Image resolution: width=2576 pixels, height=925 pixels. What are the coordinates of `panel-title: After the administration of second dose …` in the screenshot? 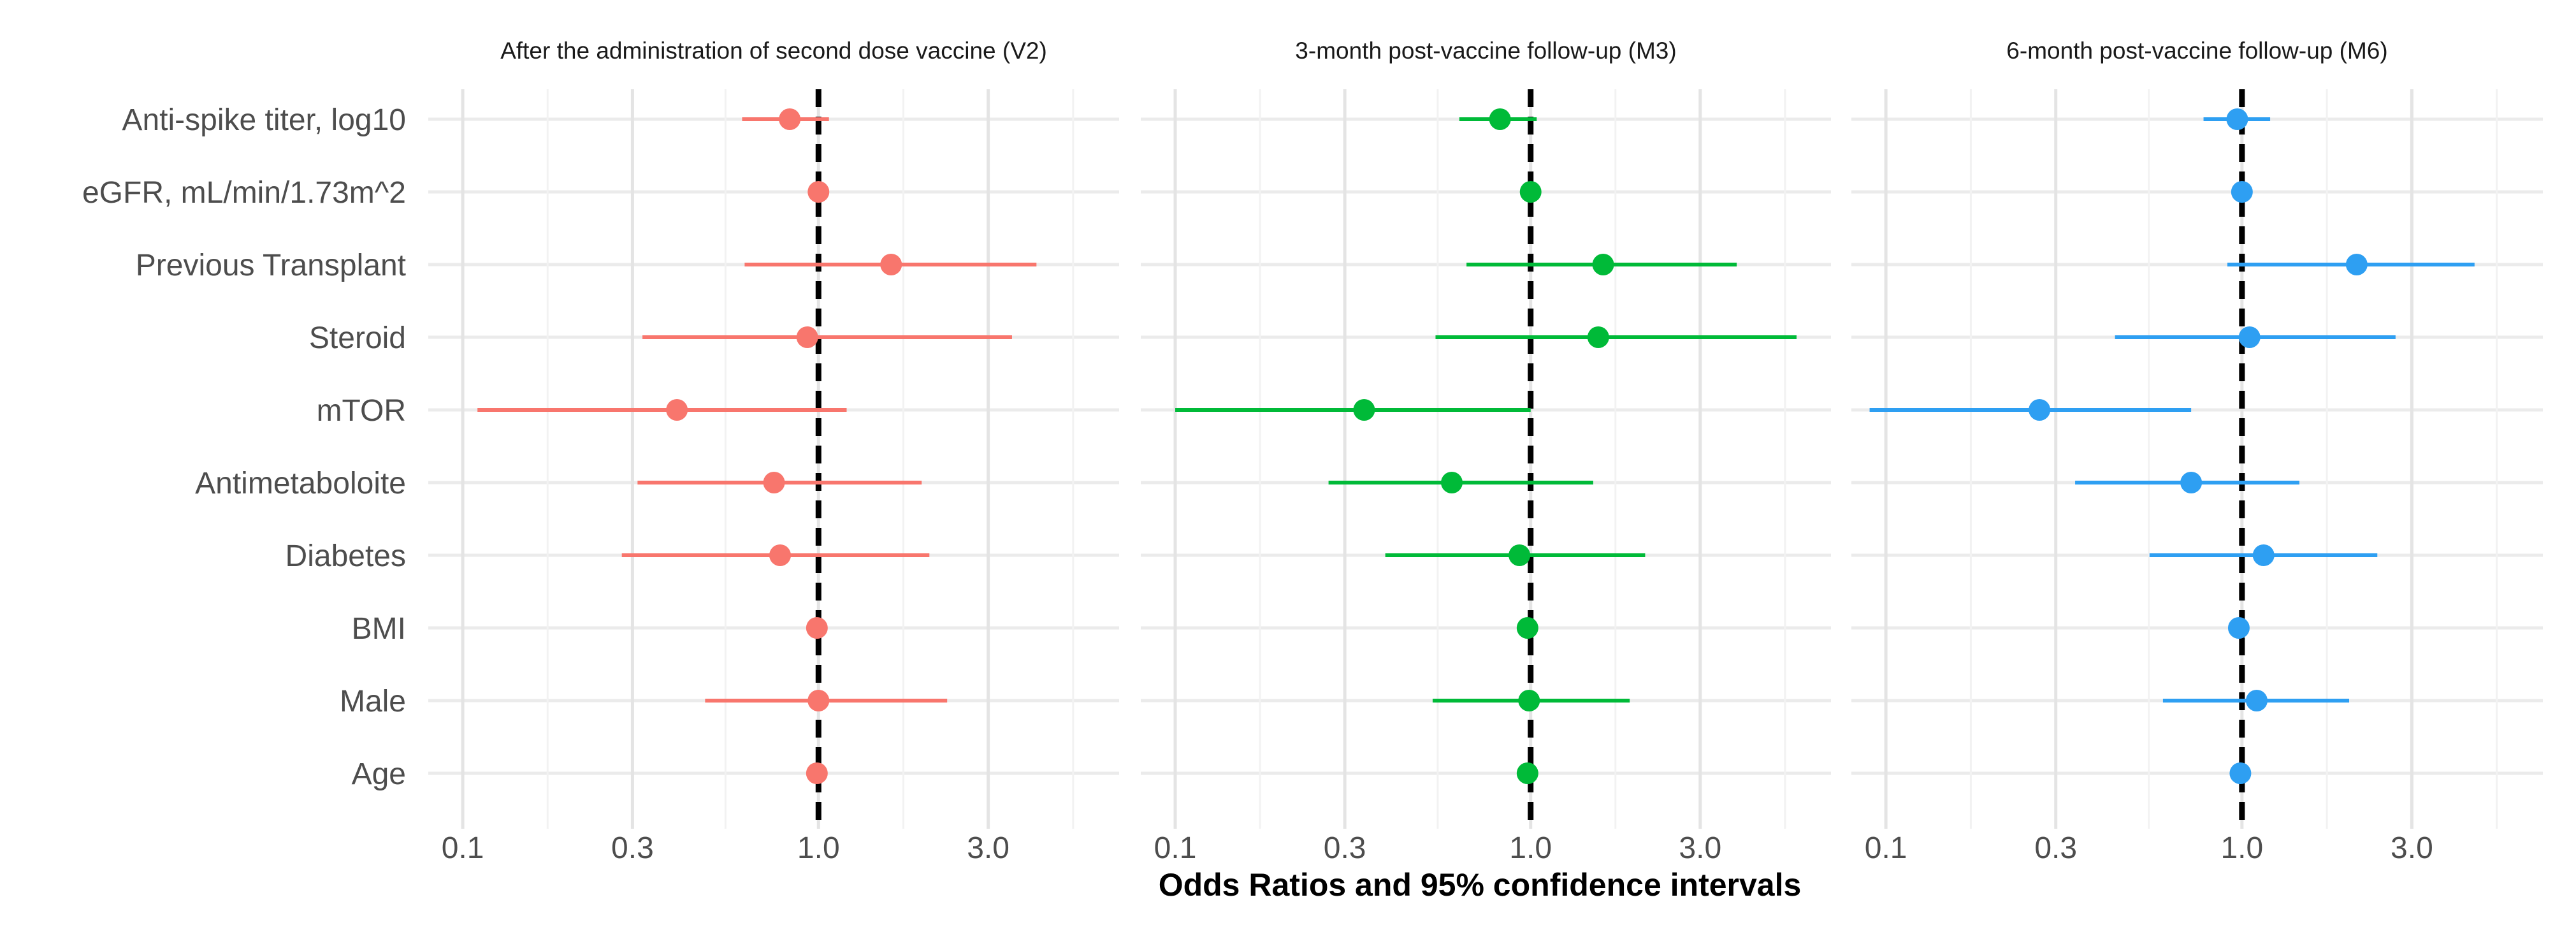 It's located at (773, 51).